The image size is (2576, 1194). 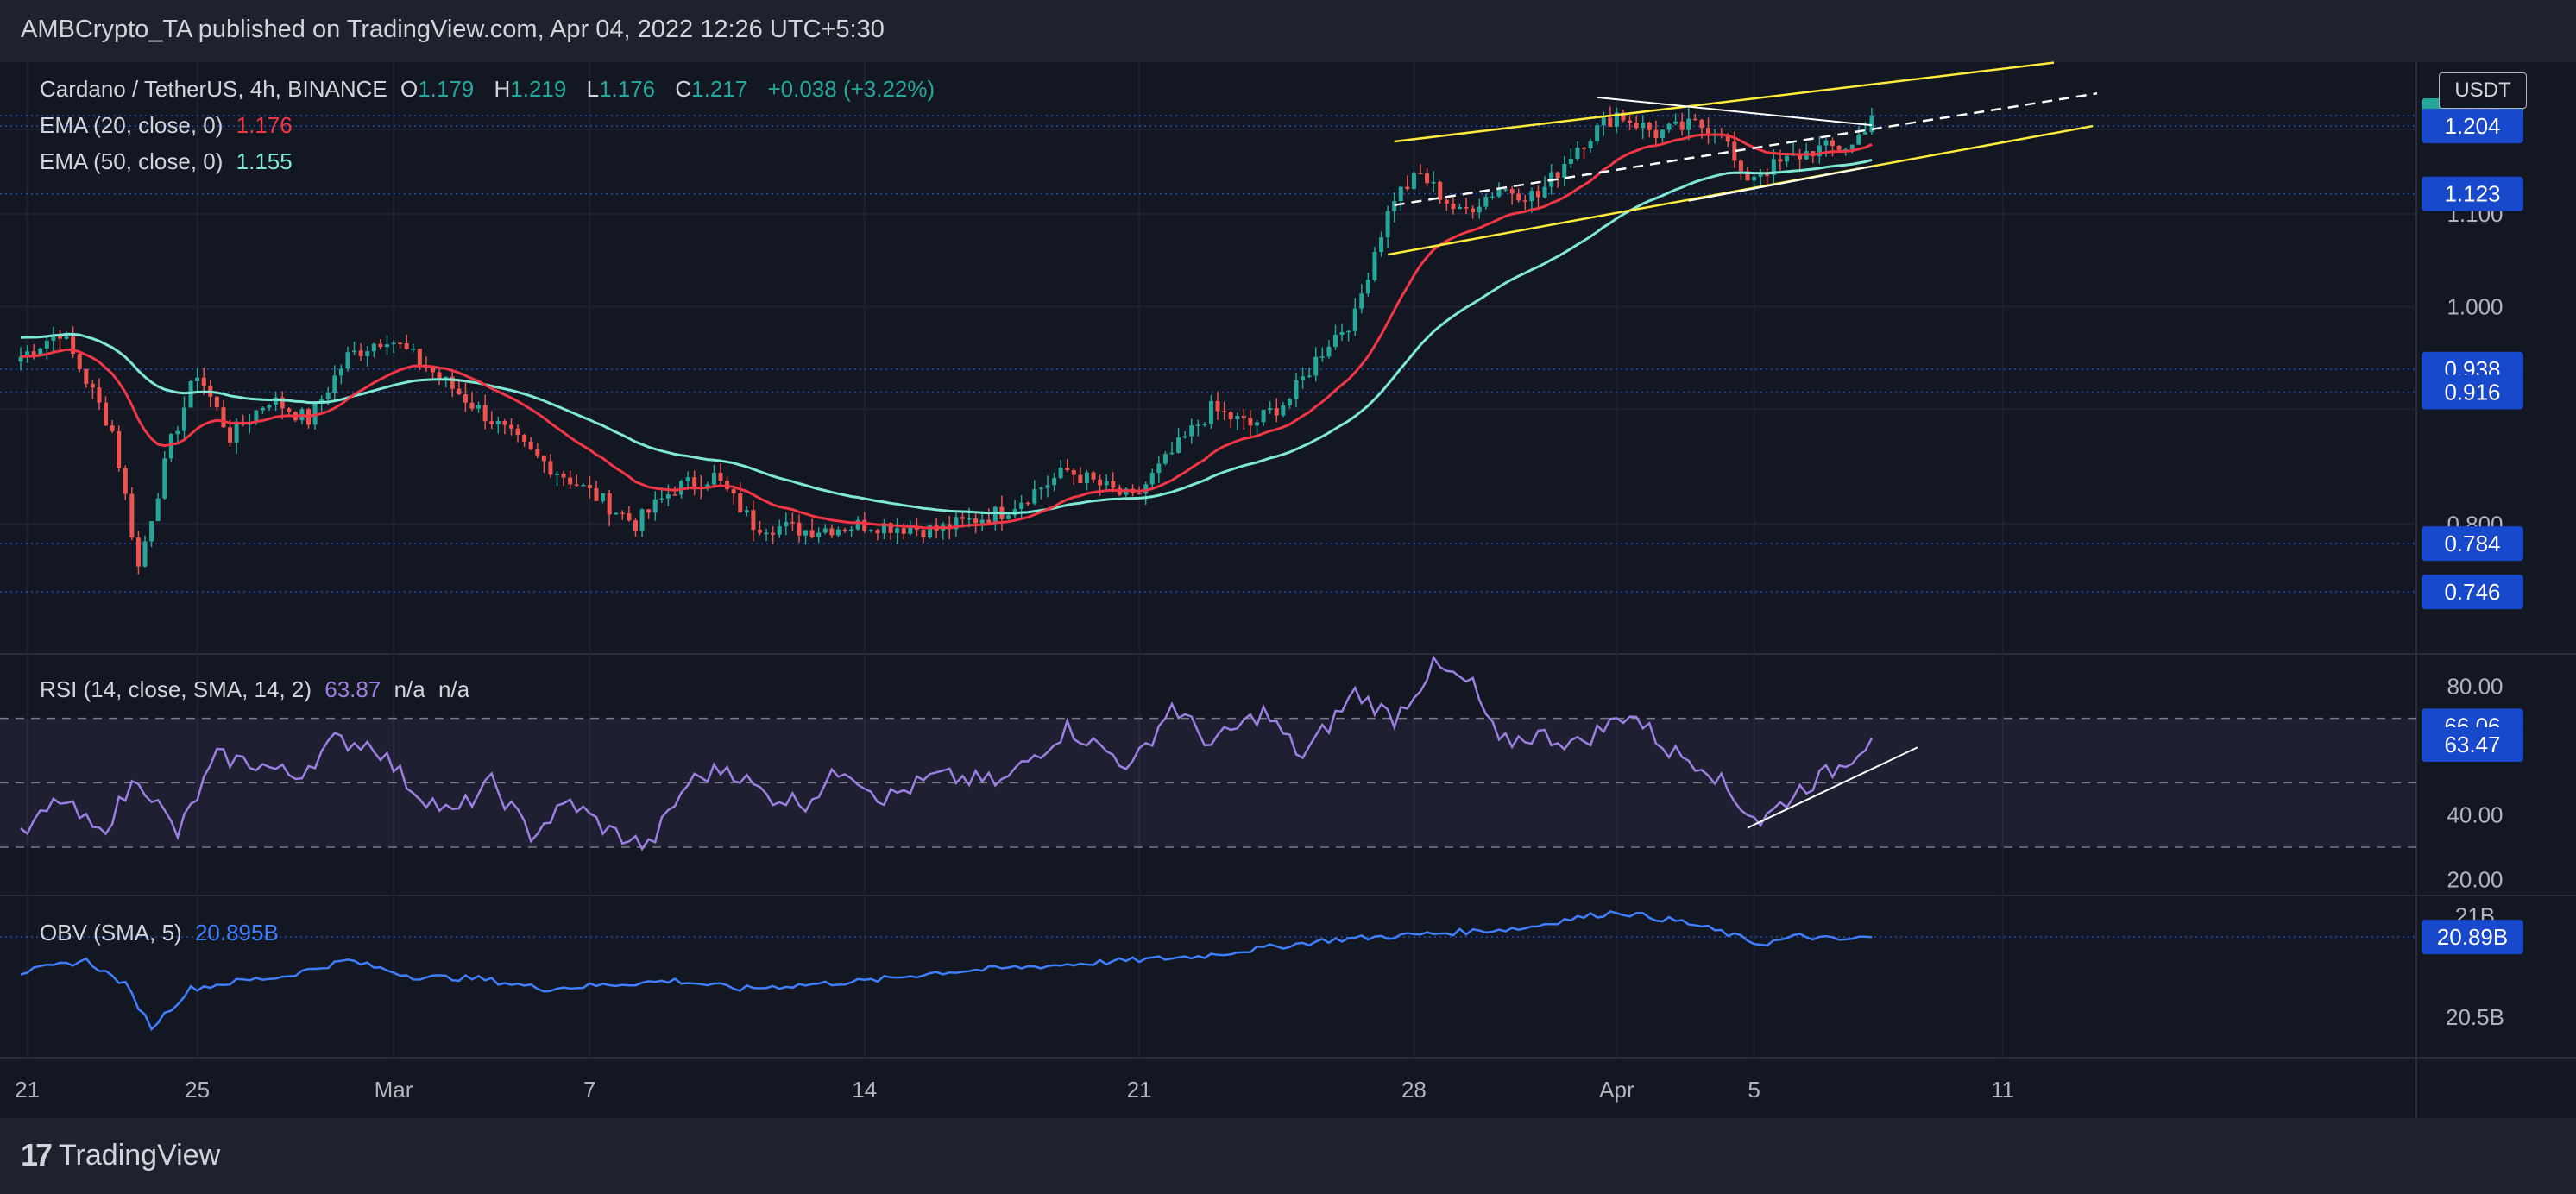 I want to click on tradingview-logo: 17 TradingView, so click(x=120, y=1155).